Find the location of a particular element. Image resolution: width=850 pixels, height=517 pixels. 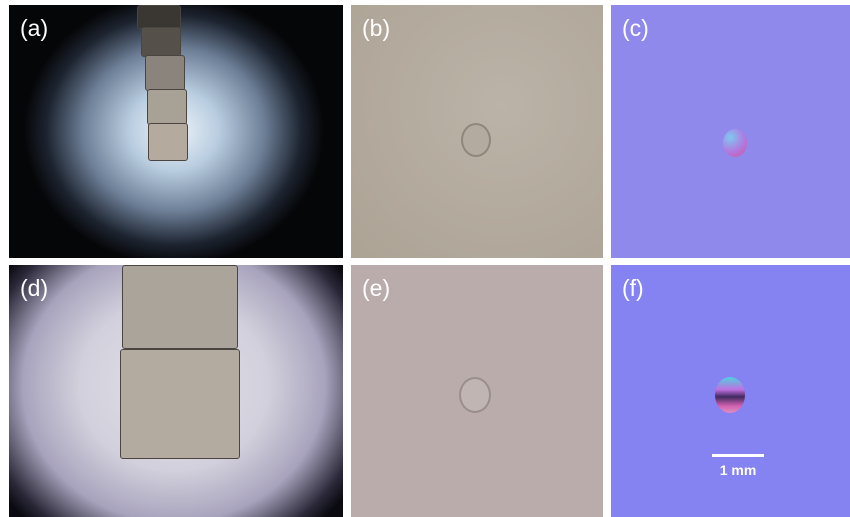

scale-bar is located at coordinates (738, 455).